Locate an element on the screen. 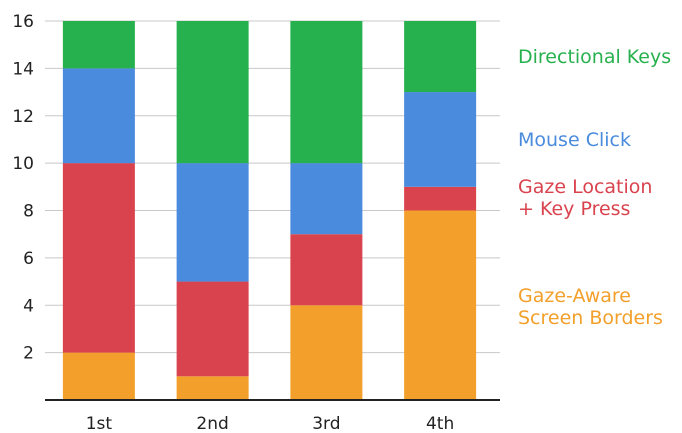 Image resolution: width=682 pixels, height=433 pixels. y-tick-label: 14 is located at coordinates (23, 69).